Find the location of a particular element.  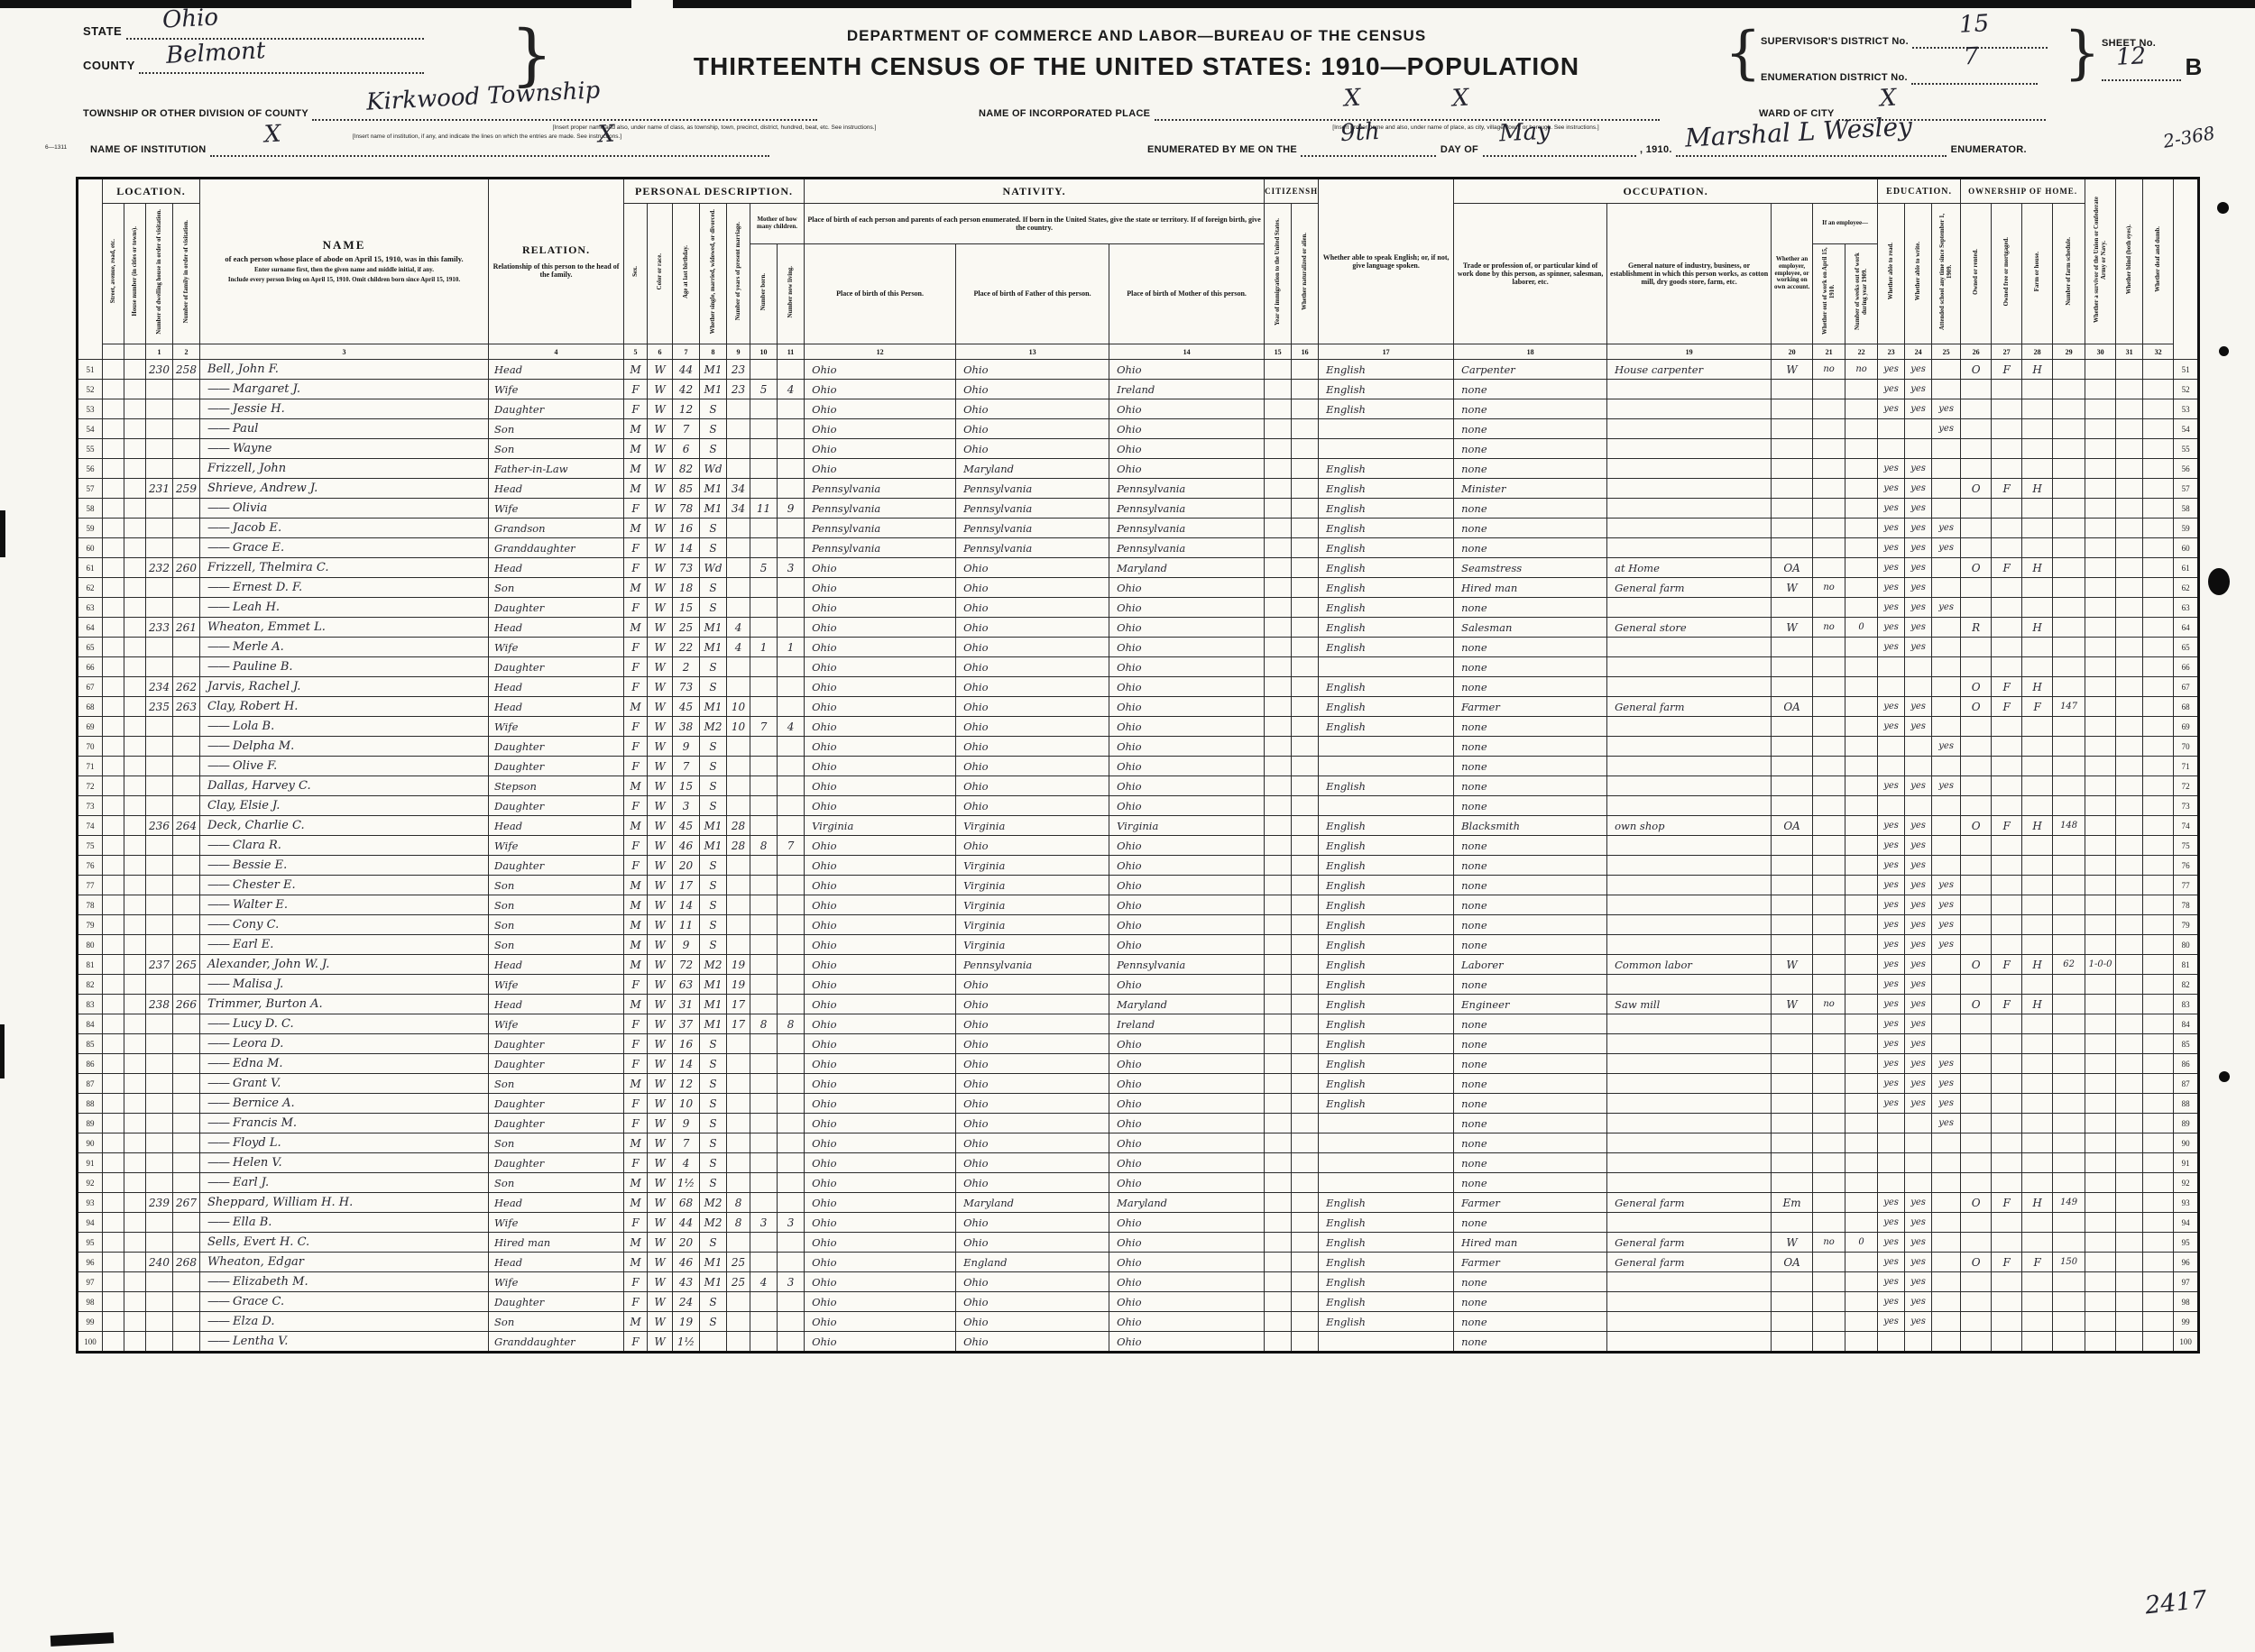

line-number: 83 is located at coordinates (90, 1004).